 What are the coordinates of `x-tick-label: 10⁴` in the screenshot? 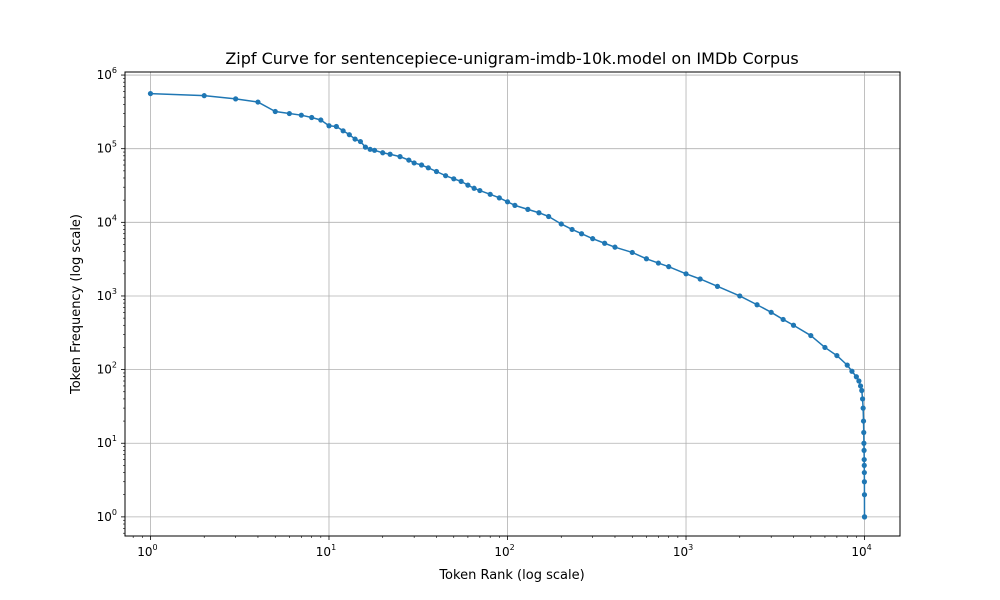 It's located at (861, 551).